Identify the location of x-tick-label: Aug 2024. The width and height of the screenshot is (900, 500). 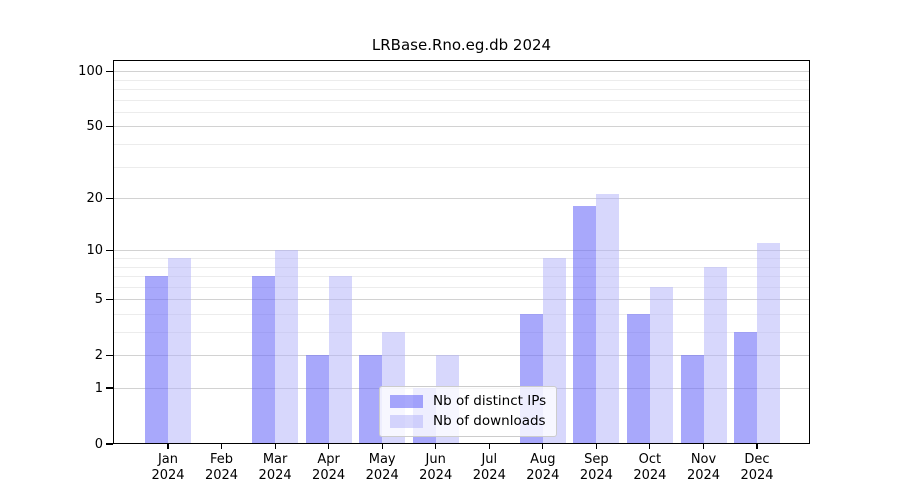
(543, 467).